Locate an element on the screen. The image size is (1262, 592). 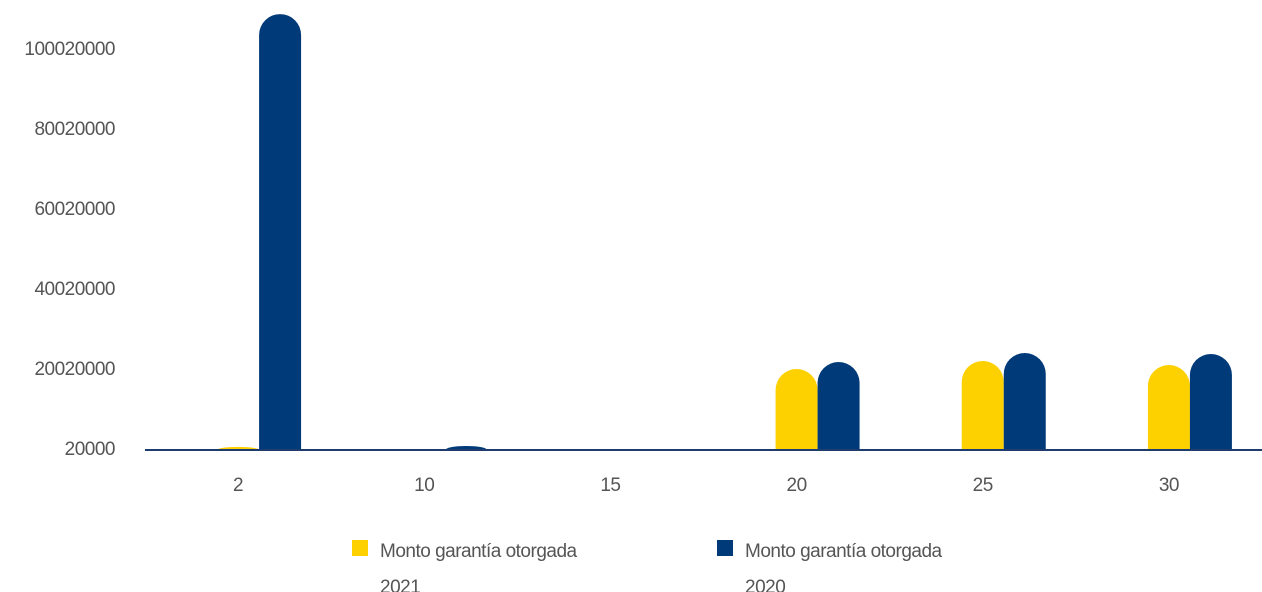
y-tick-label: 60020000 is located at coordinates (74, 209).